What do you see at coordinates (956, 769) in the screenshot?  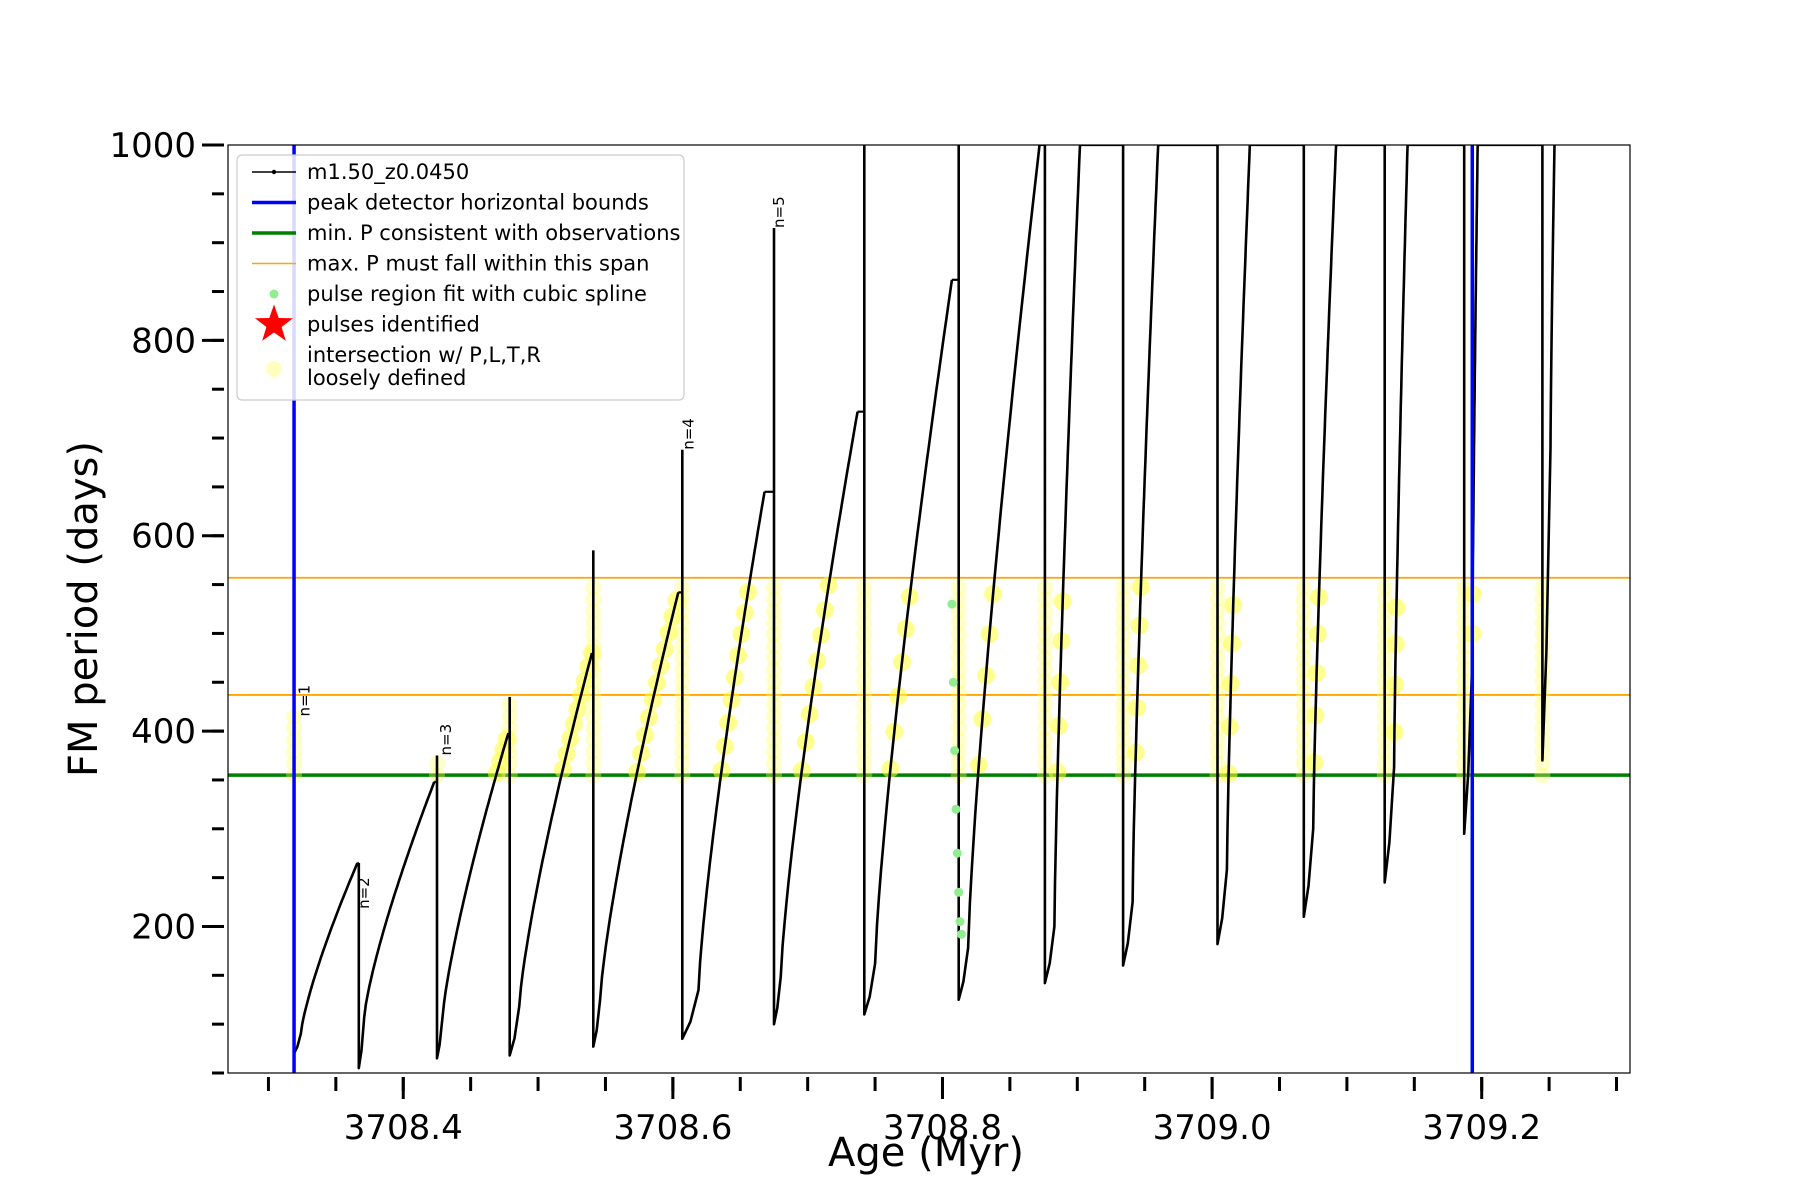 I see `spline-fit-points` at bounding box center [956, 769].